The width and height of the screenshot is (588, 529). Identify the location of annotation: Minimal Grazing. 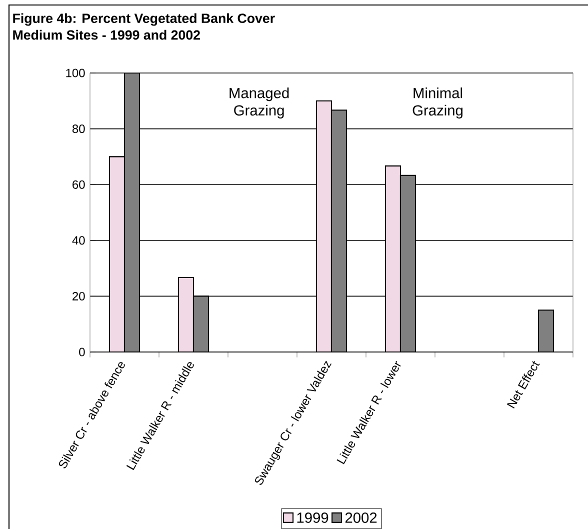
(437, 102).